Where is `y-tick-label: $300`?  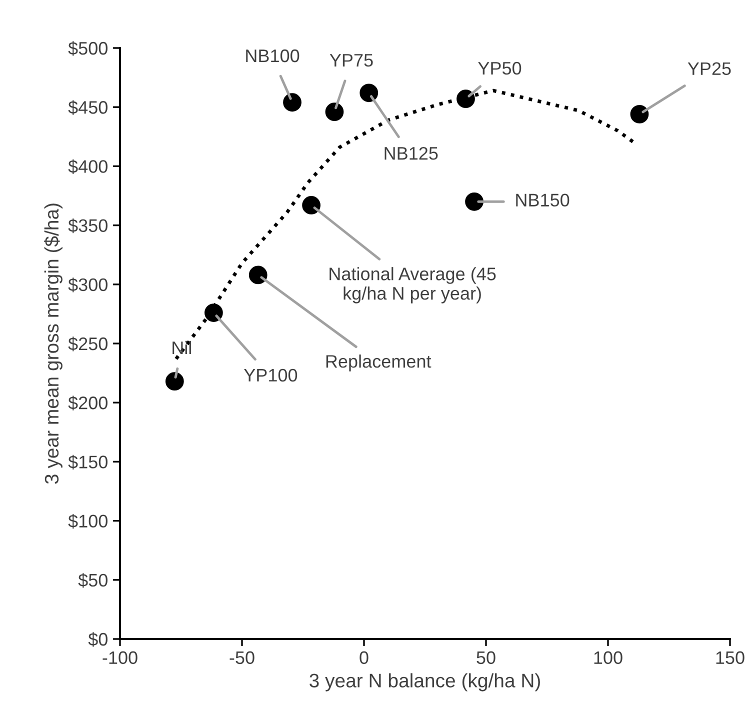 y-tick-label: $300 is located at coordinates (88, 285).